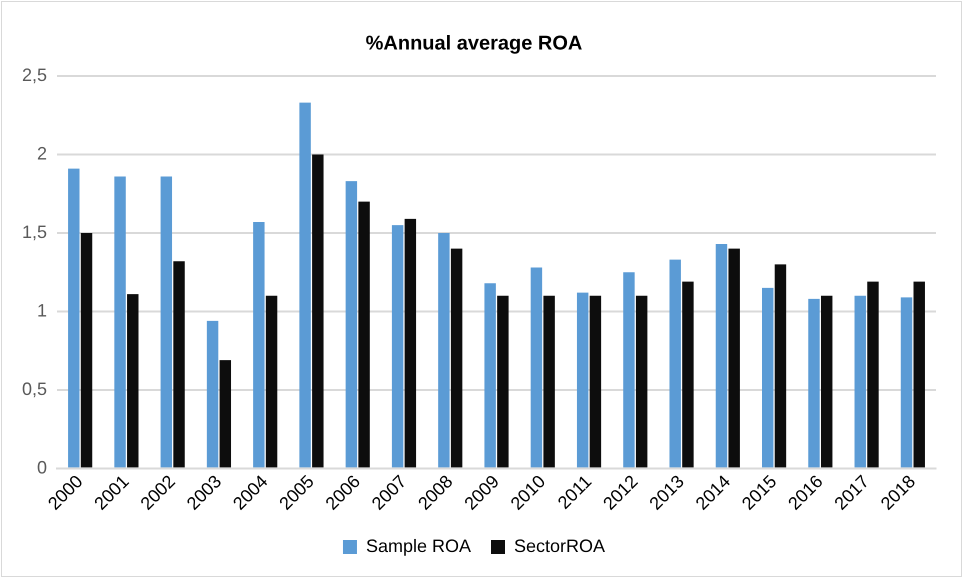 Image resolution: width=963 pixels, height=578 pixels. I want to click on y-tick-label: 2, so click(42, 153).